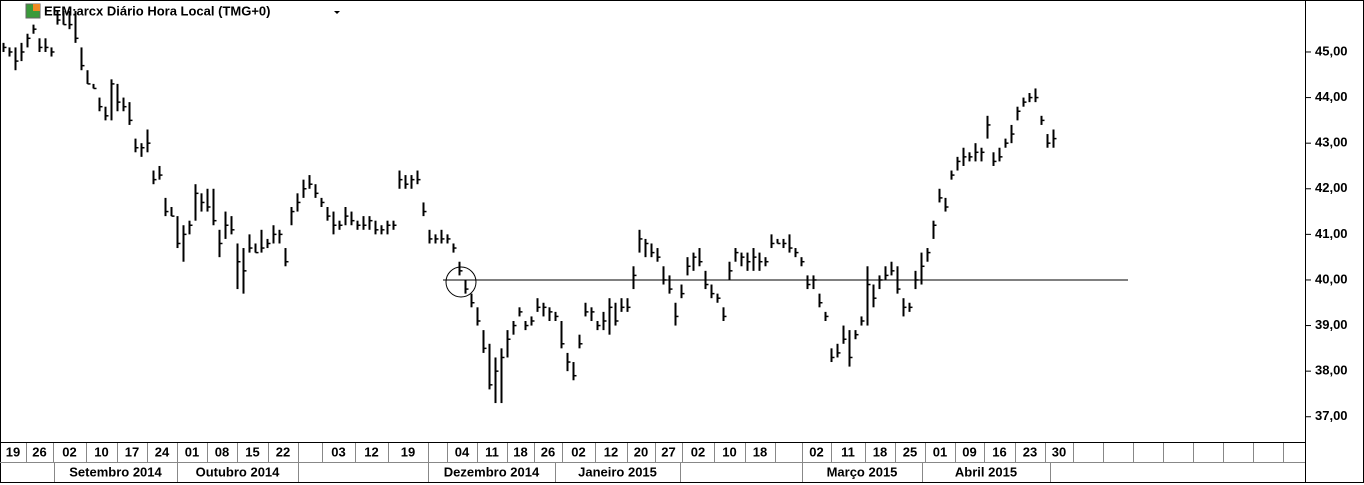  What do you see at coordinates (617, 471) in the screenshot?
I see `month-label: Janeiro 2015` at bounding box center [617, 471].